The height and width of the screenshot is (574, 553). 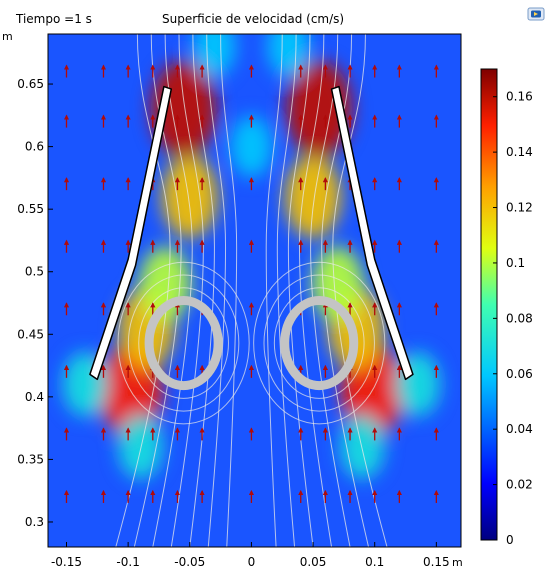 I want to click on colorbar-tick-label: 0, so click(x=510, y=540).